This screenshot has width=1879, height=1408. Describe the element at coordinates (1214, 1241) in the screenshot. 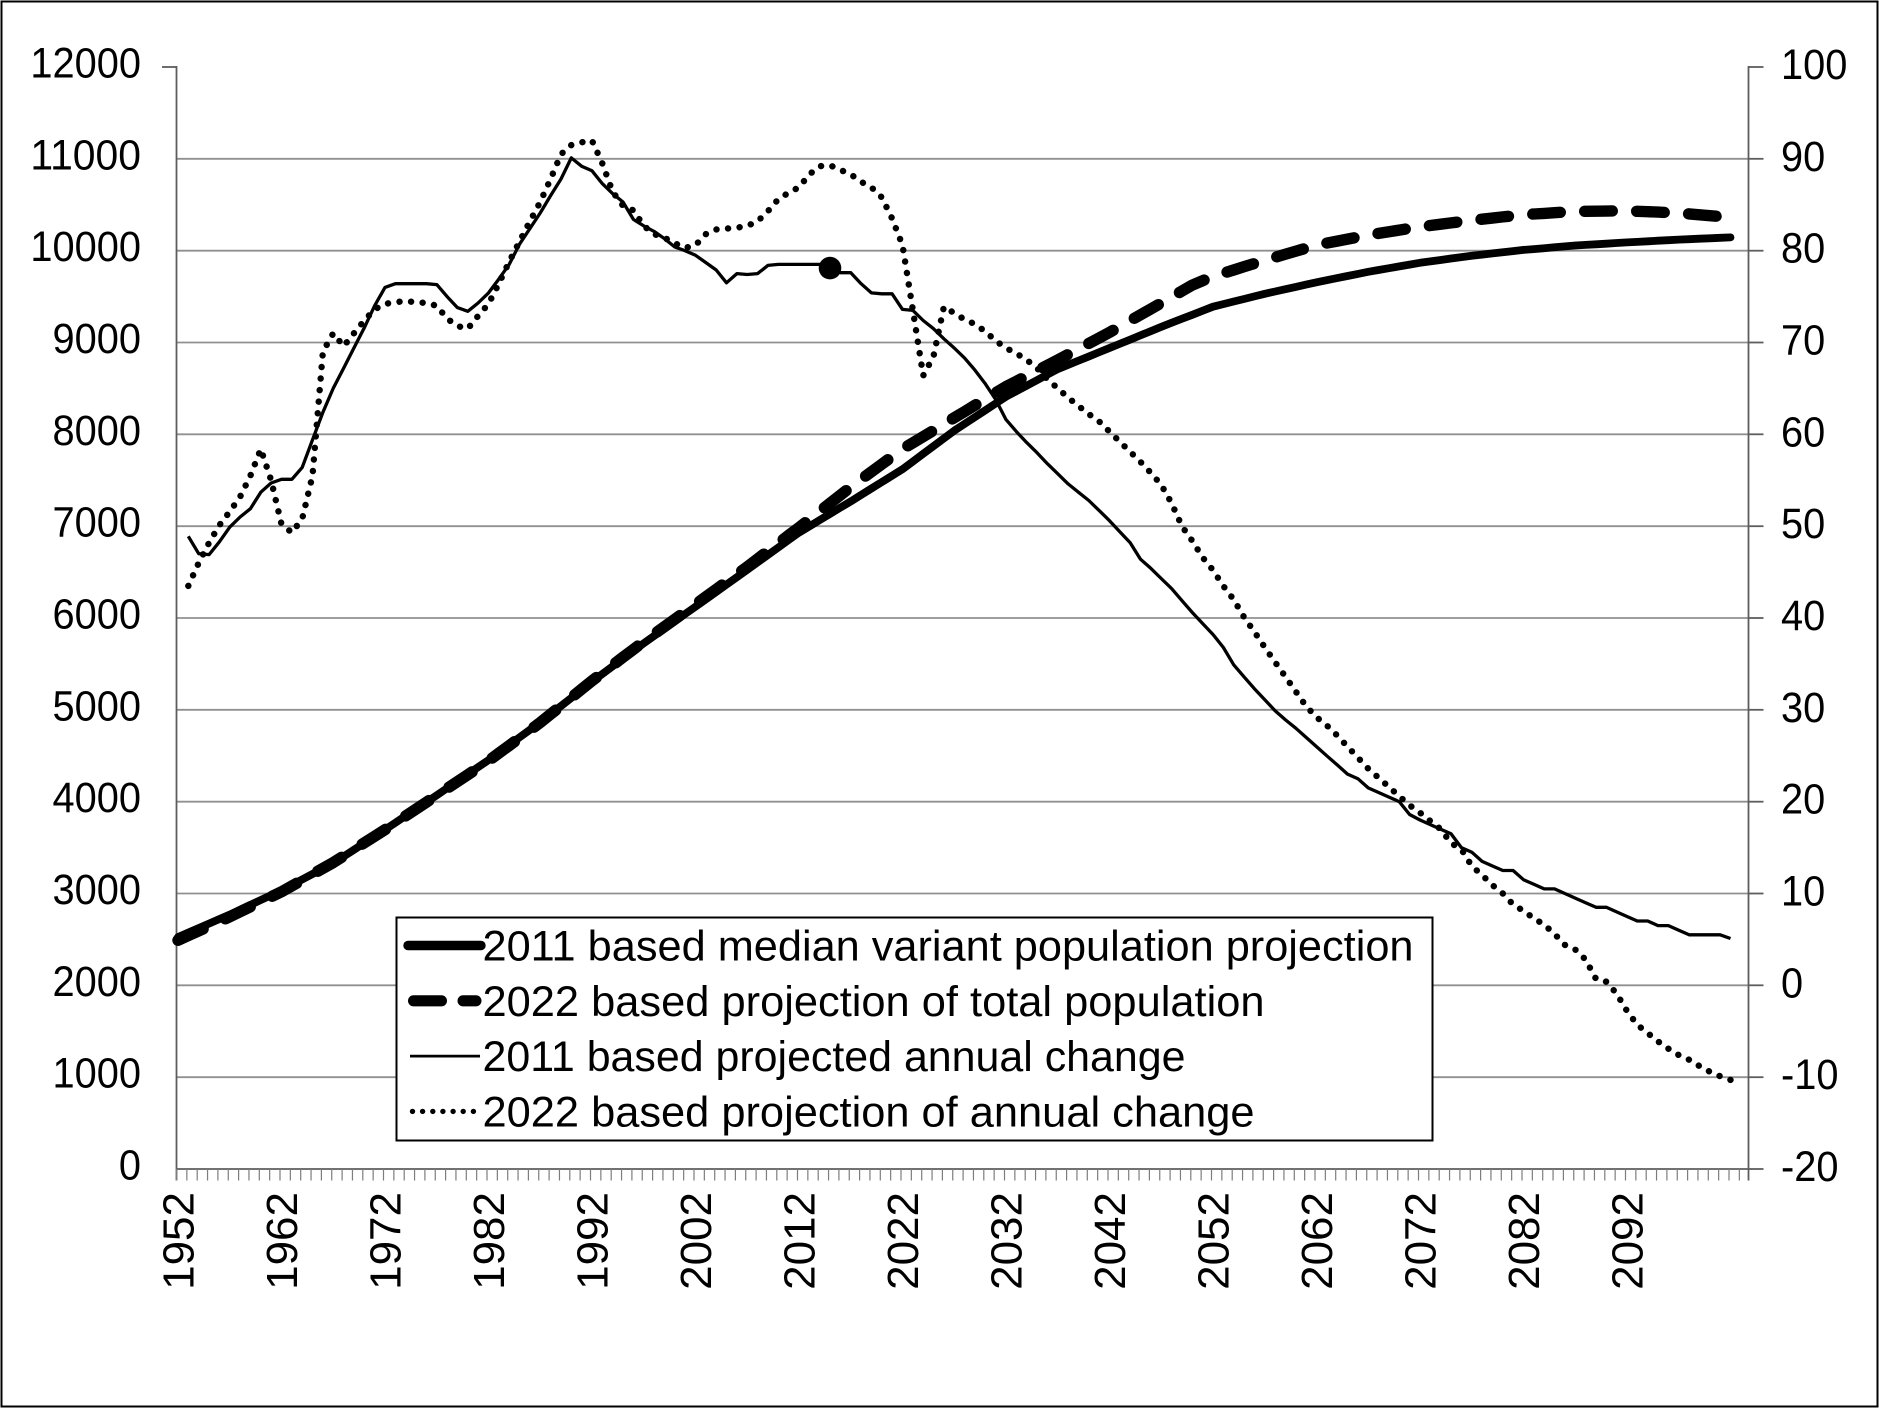

I see `svg-text: 2052` at that location.